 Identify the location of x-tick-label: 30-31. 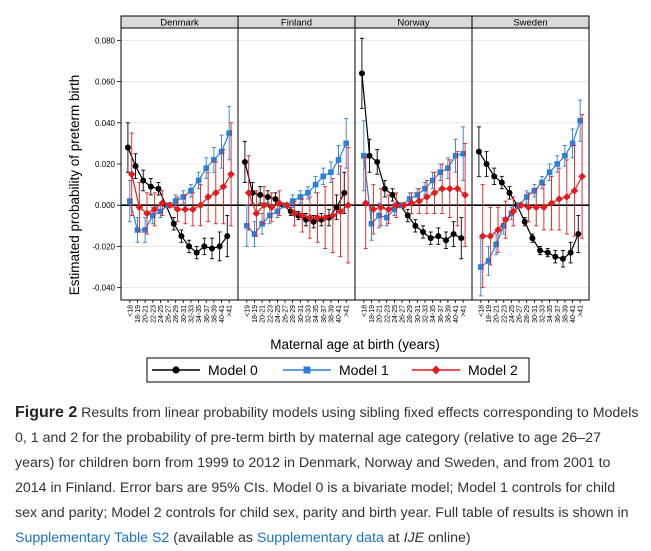
(184, 314).